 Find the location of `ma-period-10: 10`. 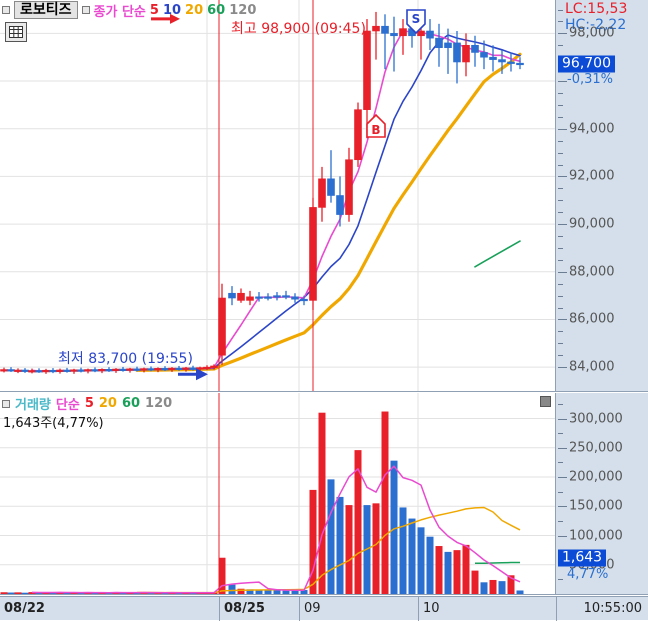

ma-period-10: 10 is located at coordinates (172, 10).